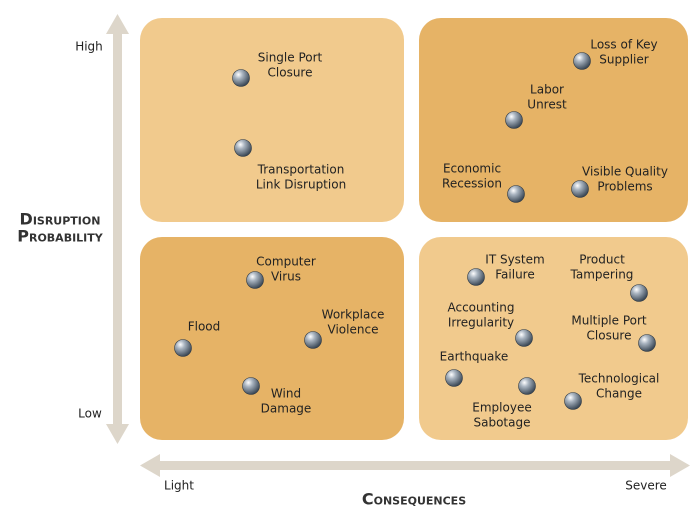  Describe the element at coordinates (609, 321) in the screenshot. I see `risk-label: Multiple Port` at that location.